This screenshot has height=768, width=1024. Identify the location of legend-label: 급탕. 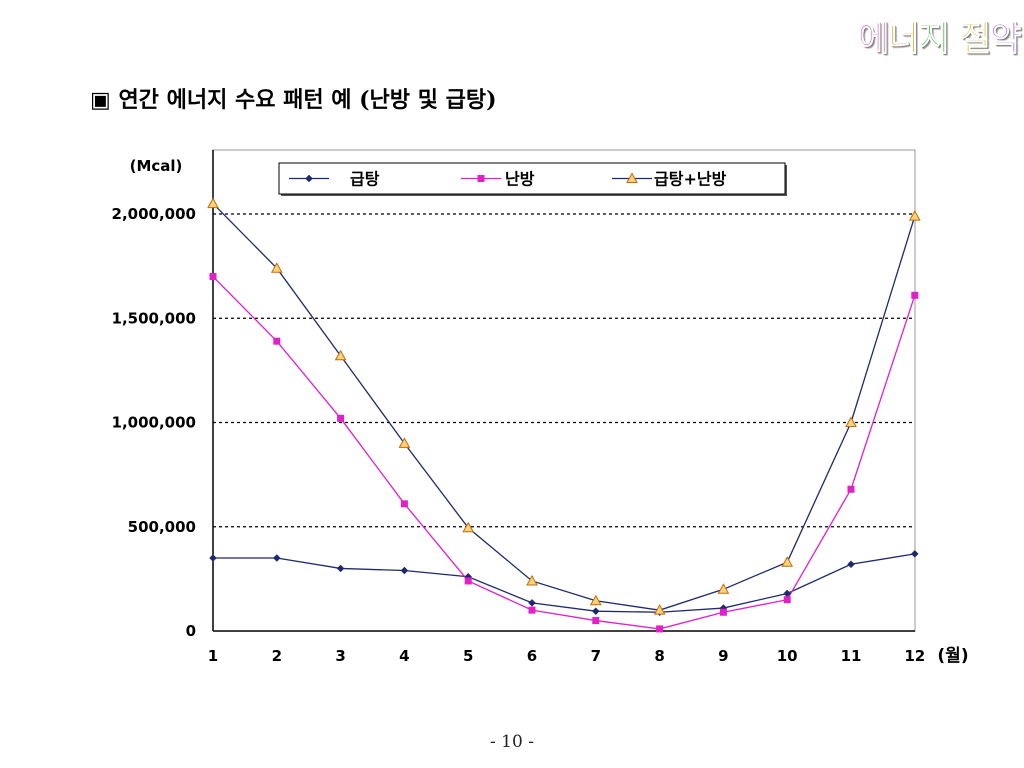
(365, 179).